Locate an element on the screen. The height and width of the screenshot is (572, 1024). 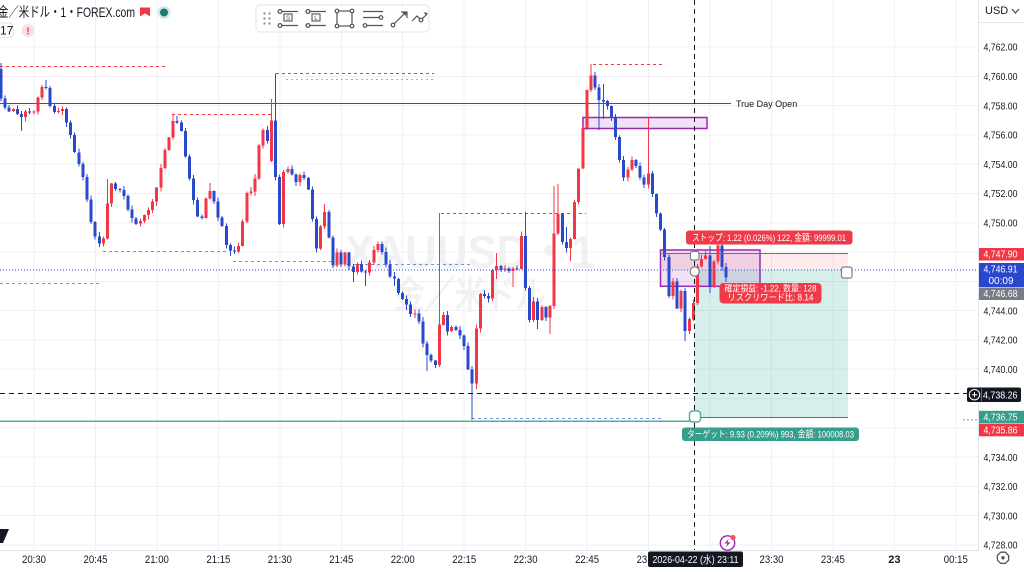
svg-text: 4,760.00 is located at coordinates (1001, 77).